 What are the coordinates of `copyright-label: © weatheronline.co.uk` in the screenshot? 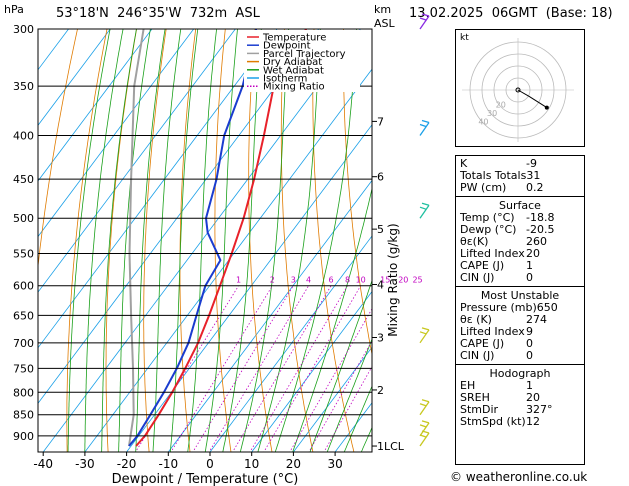 It's located at (519, 477).